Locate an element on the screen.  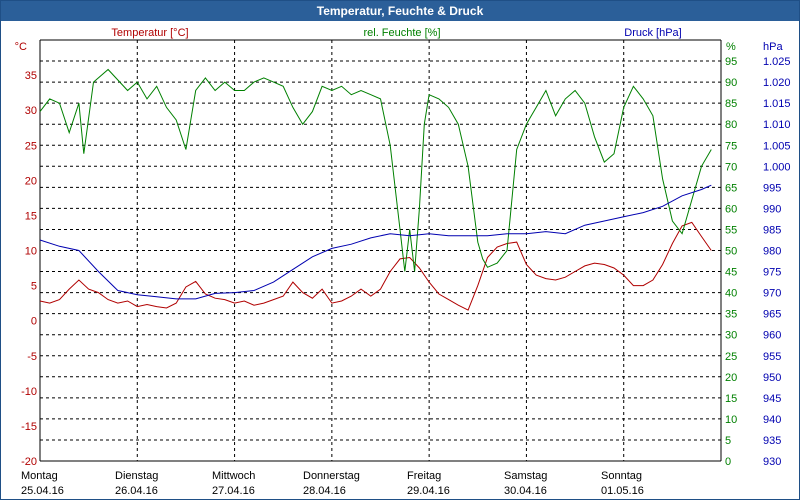
pressure-tick-label: 980 is located at coordinates (772, 252).